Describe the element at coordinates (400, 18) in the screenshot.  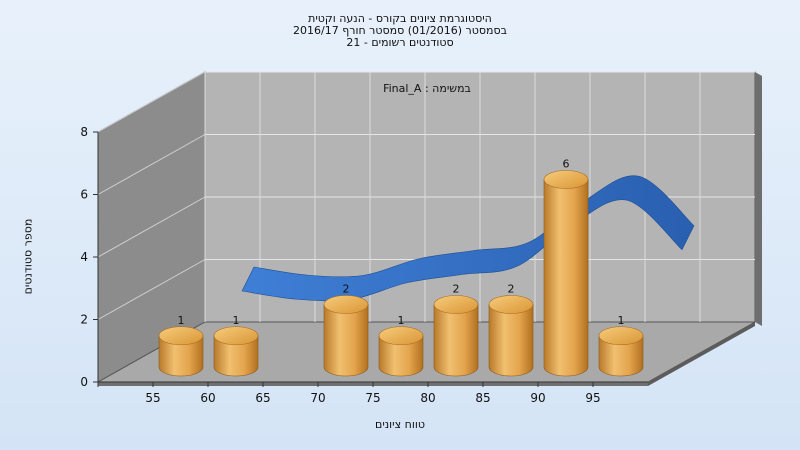
I see `chart-title-line-1: היסטוגרמת ציונים בקורס - הנעה וקטית` at that location.